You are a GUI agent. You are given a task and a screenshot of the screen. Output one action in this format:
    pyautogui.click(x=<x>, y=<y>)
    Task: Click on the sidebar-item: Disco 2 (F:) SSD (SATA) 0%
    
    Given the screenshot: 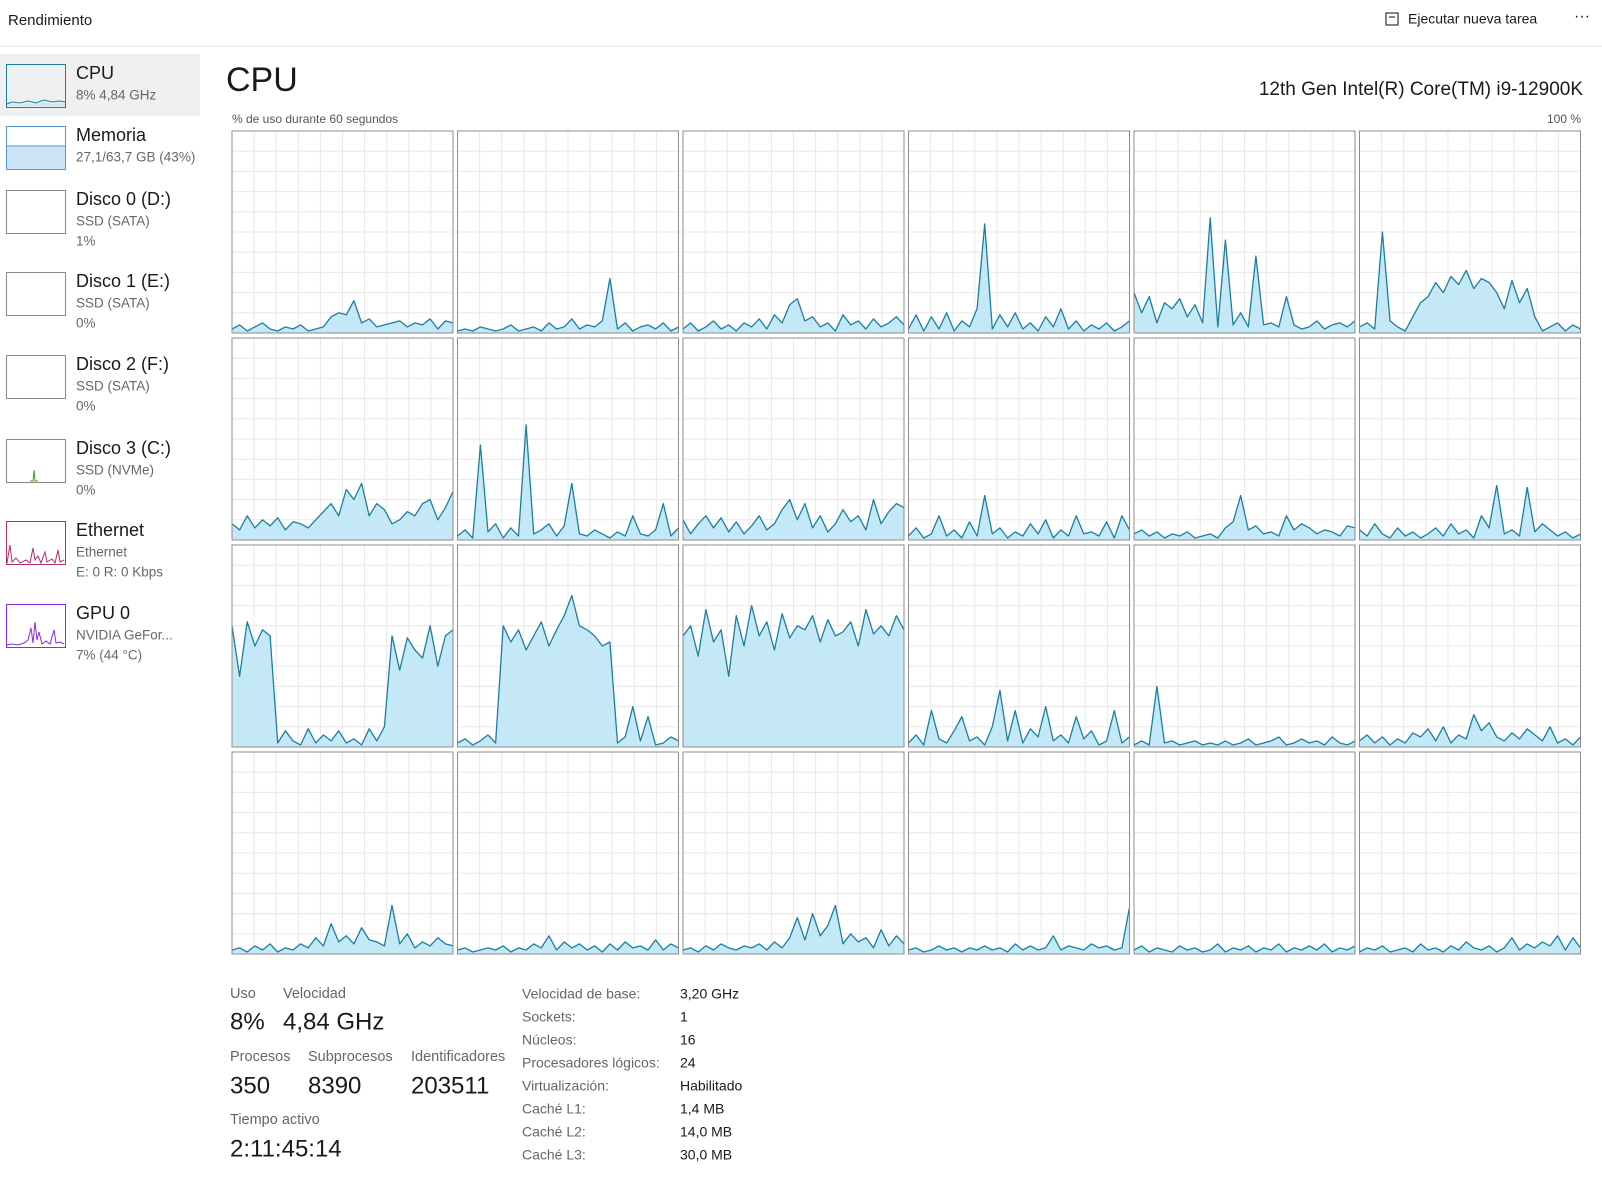 What is the action you would take?
    pyautogui.click(x=100, y=380)
    